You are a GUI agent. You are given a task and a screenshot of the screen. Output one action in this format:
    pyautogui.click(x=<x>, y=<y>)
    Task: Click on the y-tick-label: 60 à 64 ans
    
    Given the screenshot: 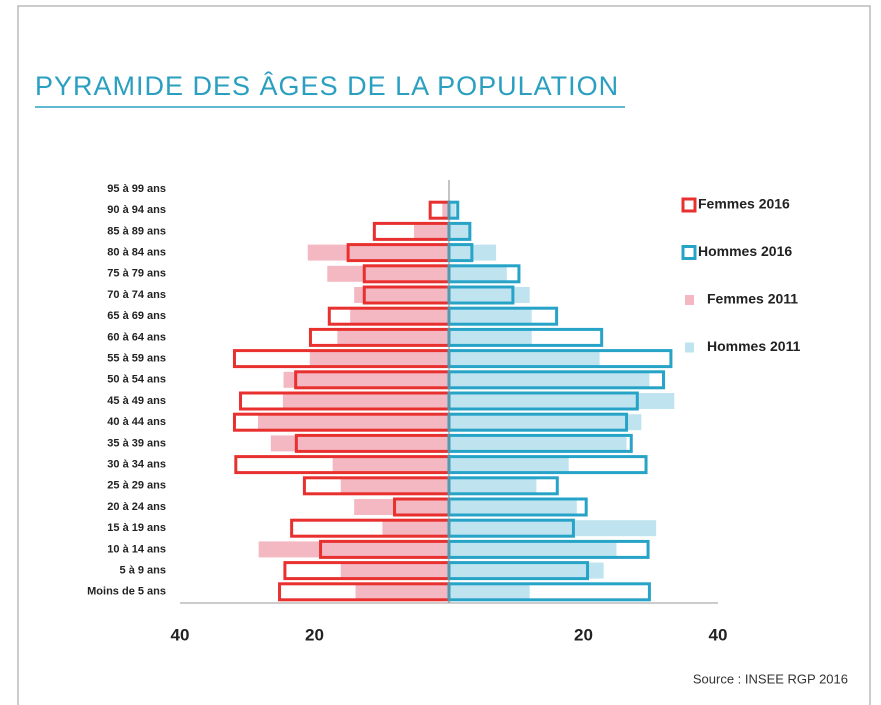 What is the action you would take?
    pyautogui.click(x=136, y=337)
    